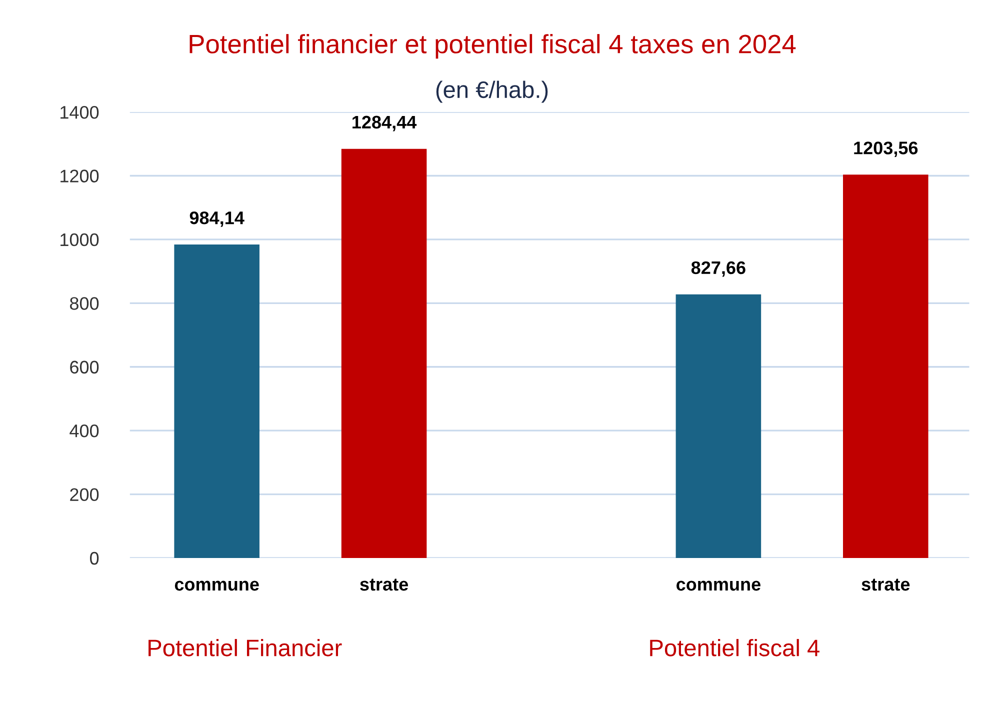 Image resolution: width=984 pixels, height=709 pixels. I want to click on data-label: 984,14, so click(217, 219).